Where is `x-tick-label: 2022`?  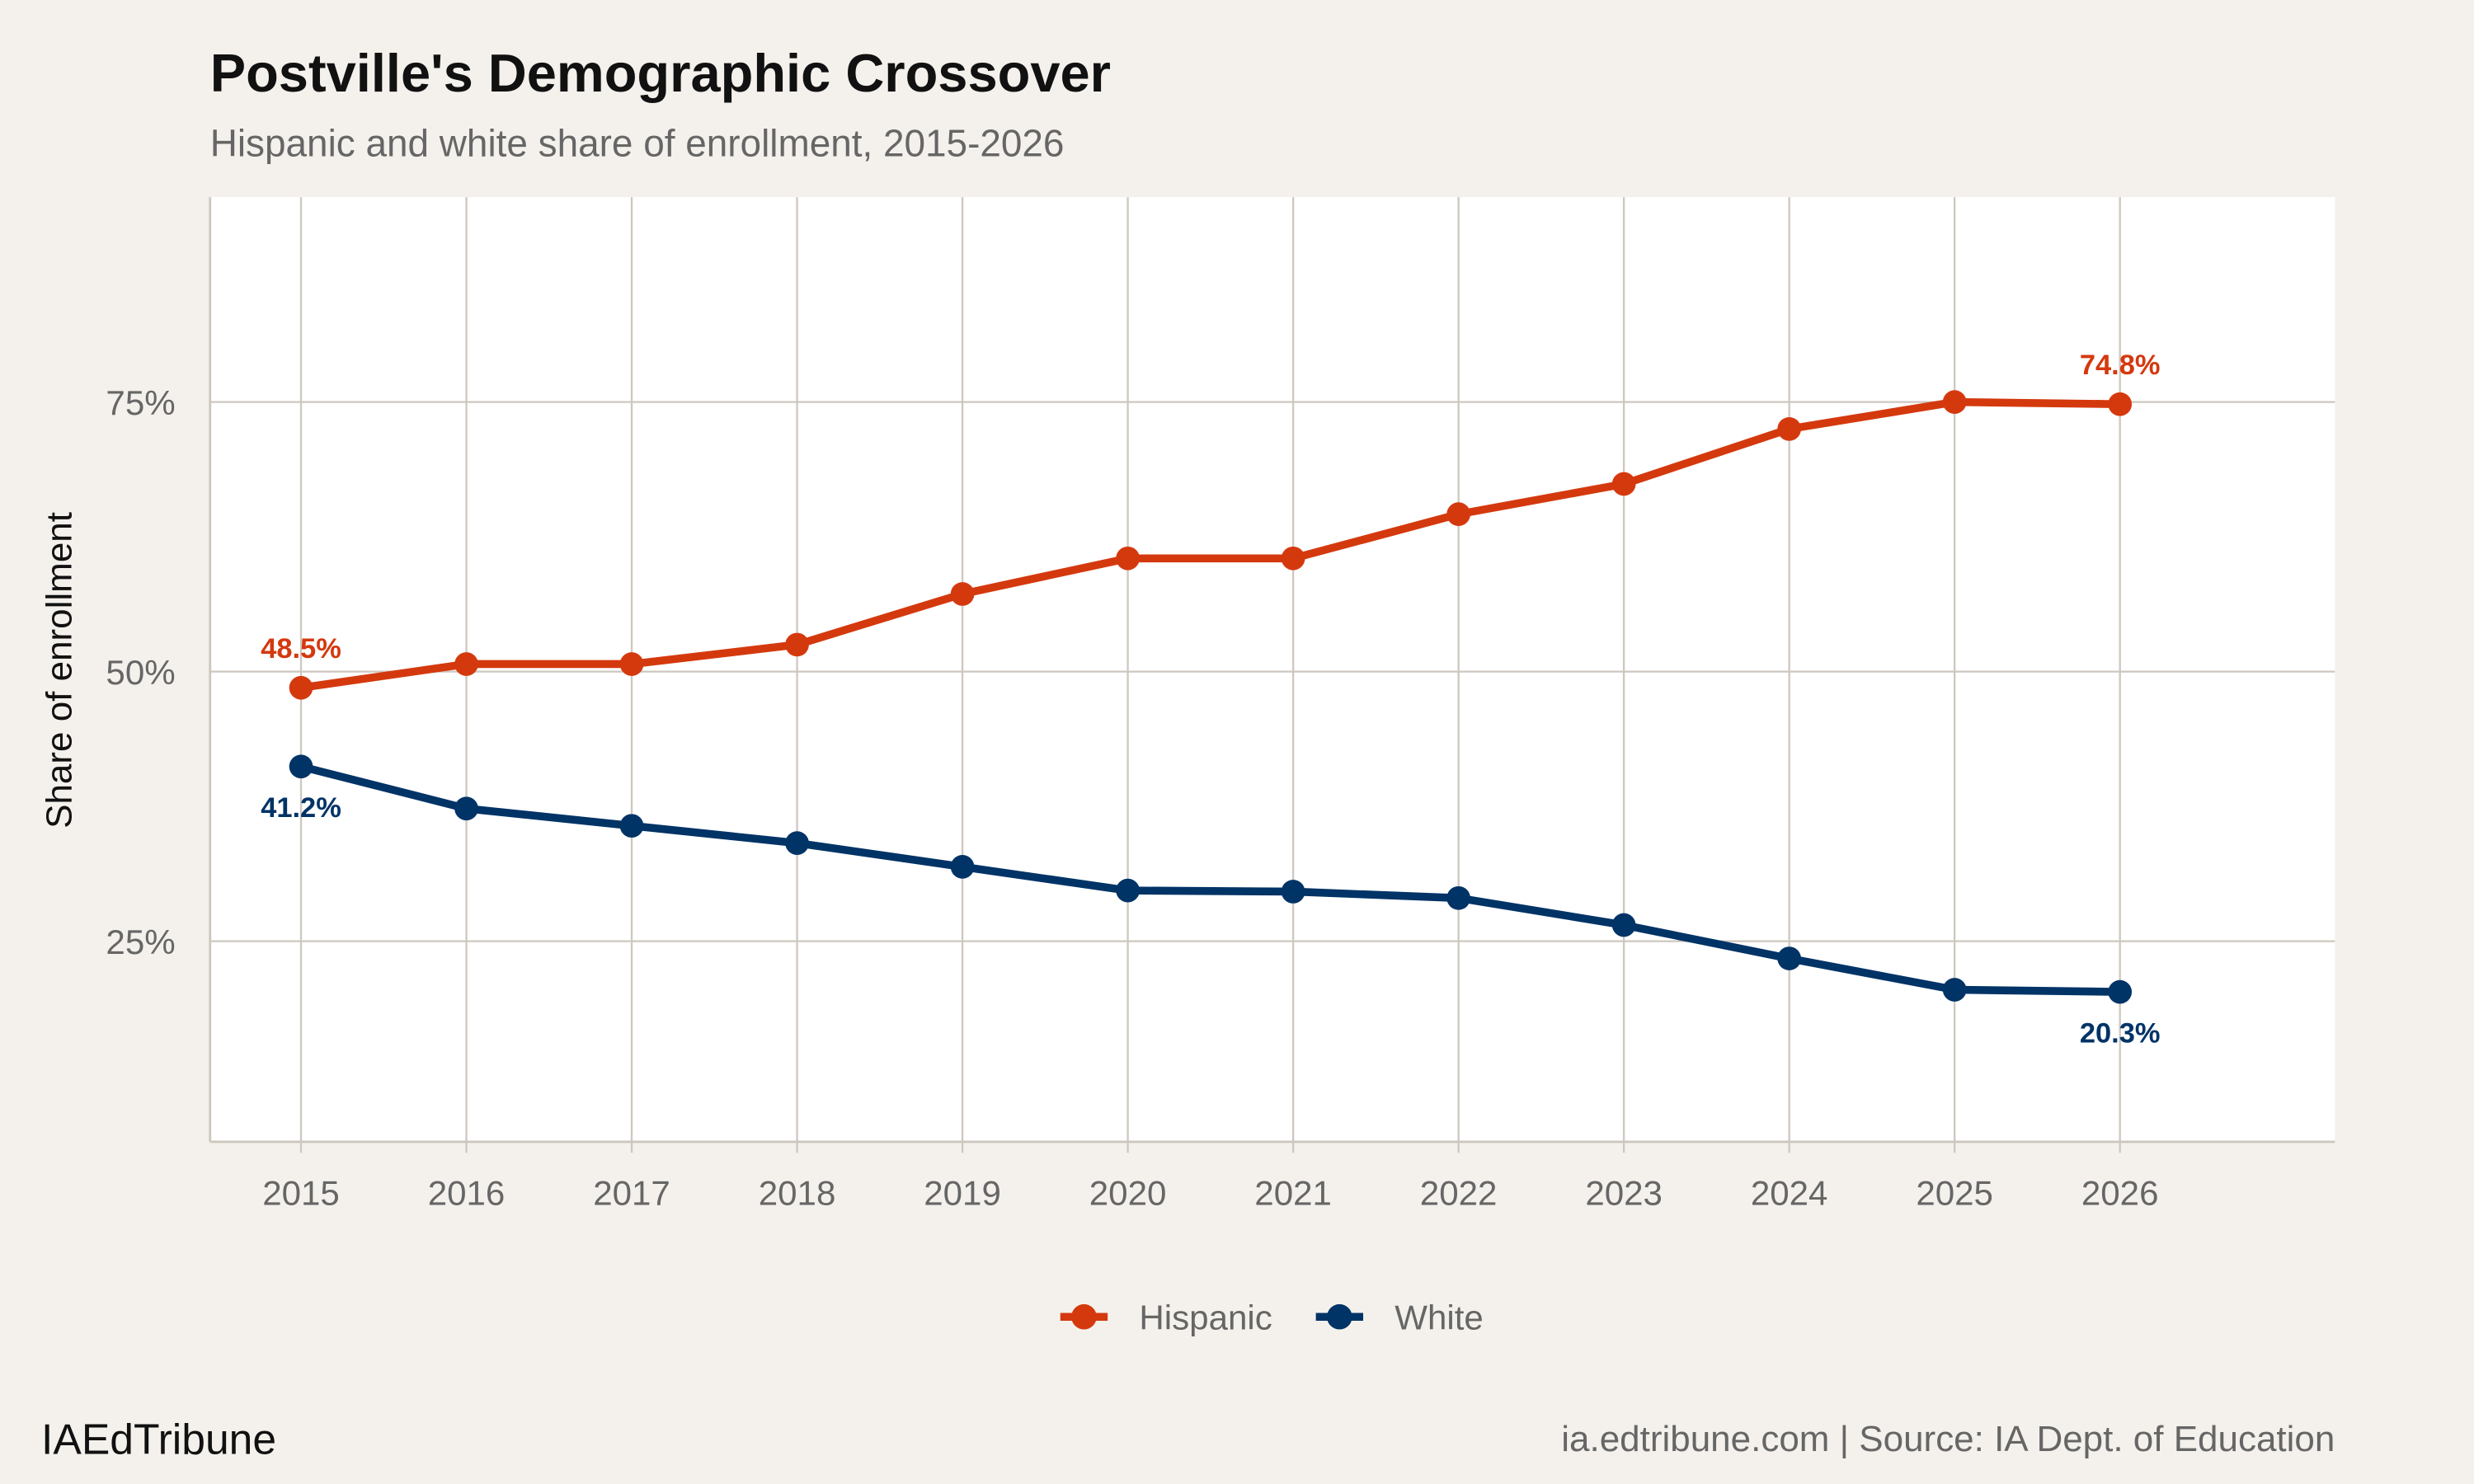 x-tick-label: 2022 is located at coordinates (1459, 1192).